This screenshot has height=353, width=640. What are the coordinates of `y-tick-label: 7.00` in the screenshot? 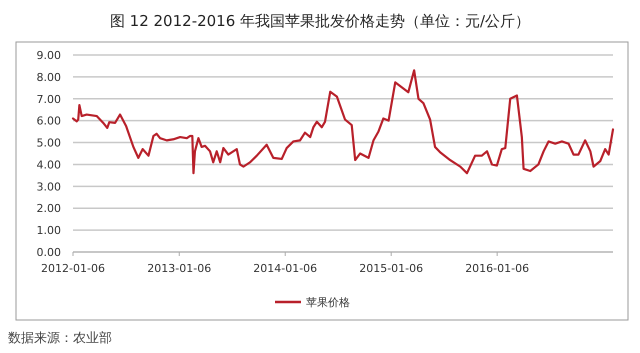 It's located at (48, 99).